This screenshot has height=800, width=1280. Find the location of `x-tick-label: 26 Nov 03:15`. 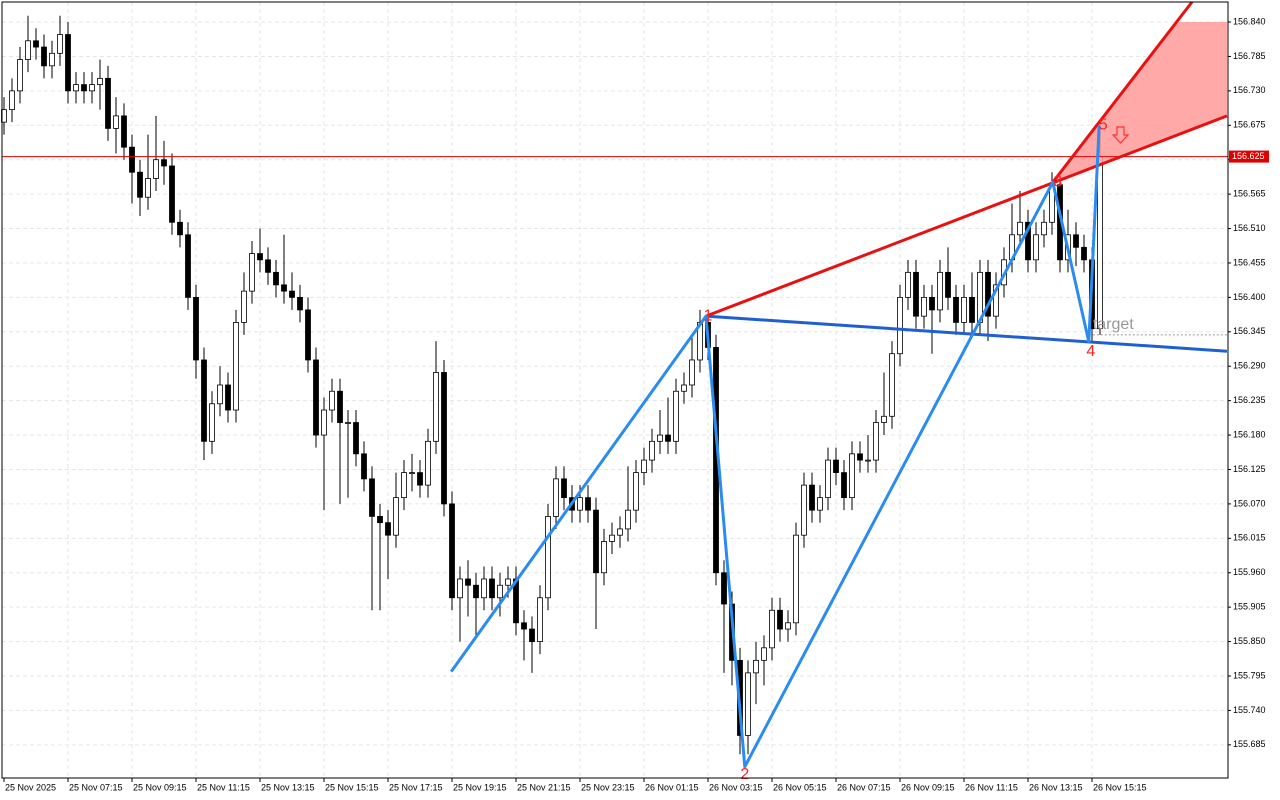

x-tick-label: 26 Nov 03:15 is located at coordinates (736, 787).